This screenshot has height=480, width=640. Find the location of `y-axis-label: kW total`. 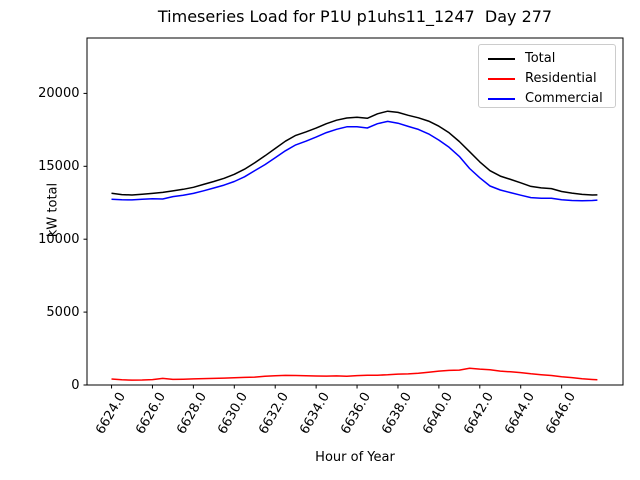

y-axis-label: kW total is located at coordinates (53, 210).